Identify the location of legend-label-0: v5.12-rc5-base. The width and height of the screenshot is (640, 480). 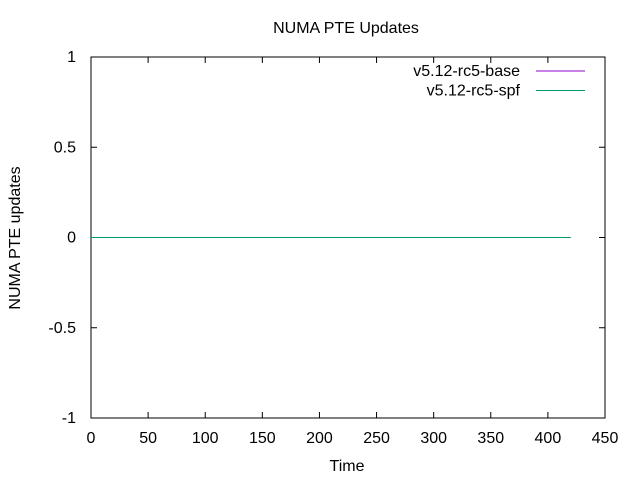
(466, 71).